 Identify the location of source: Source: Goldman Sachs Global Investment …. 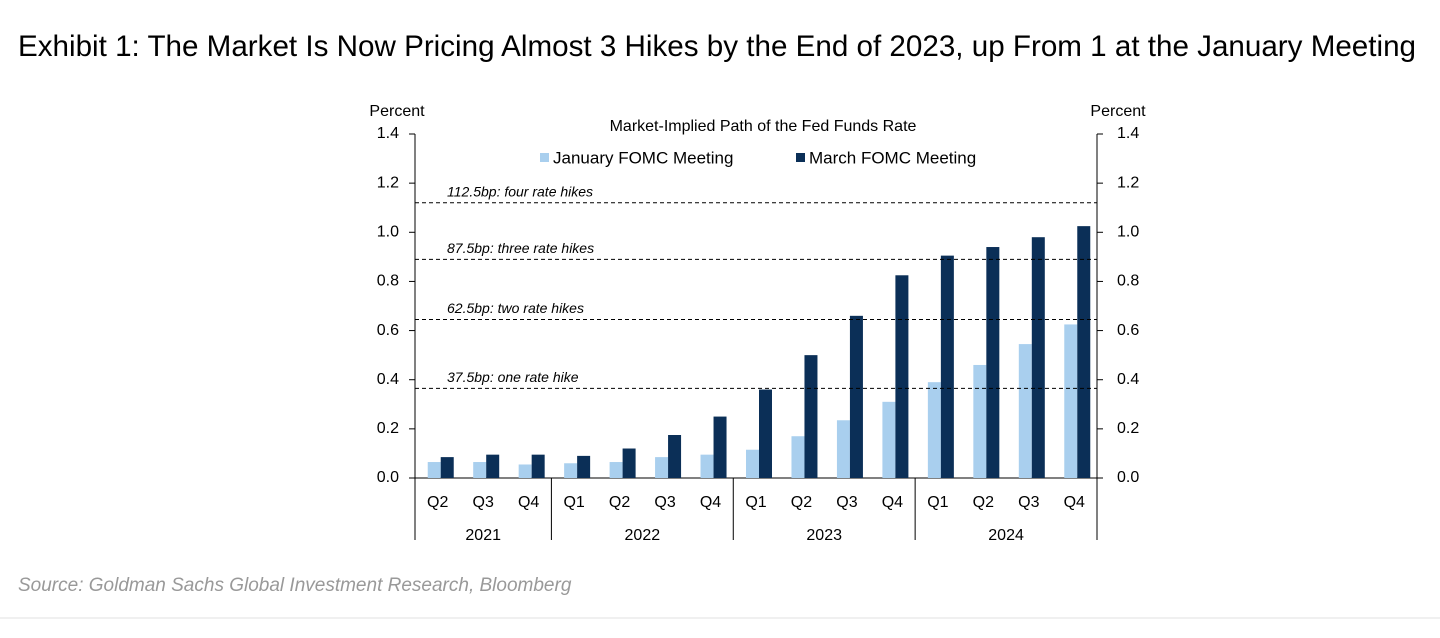
(295, 585).